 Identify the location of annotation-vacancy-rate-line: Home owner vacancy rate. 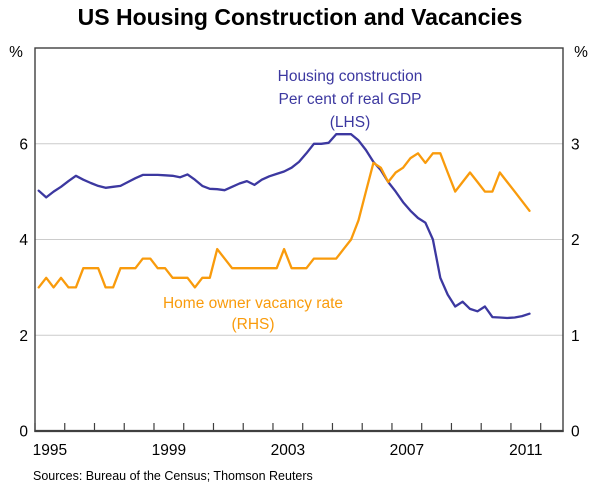
(253, 303).